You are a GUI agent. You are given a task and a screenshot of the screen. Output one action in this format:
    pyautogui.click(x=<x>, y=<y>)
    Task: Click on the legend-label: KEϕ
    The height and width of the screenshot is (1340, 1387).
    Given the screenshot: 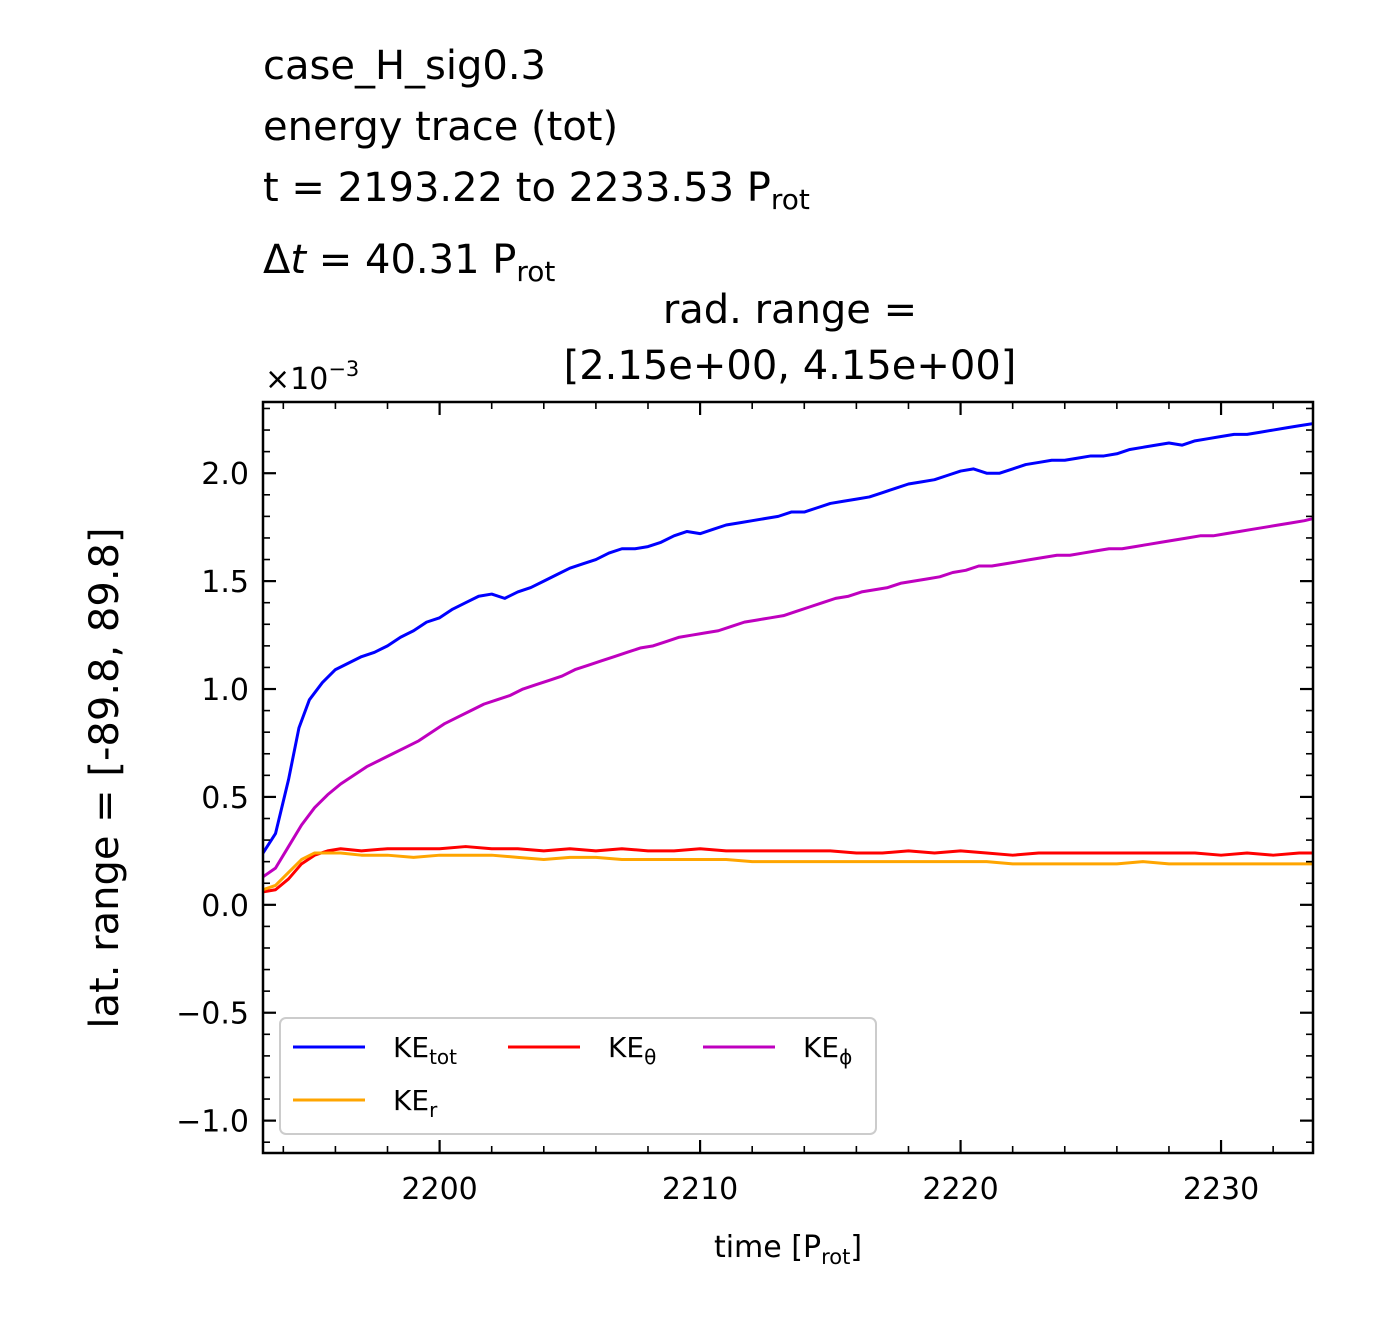 What is the action you would take?
    pyautogui.click(x=827, y=1050)
    